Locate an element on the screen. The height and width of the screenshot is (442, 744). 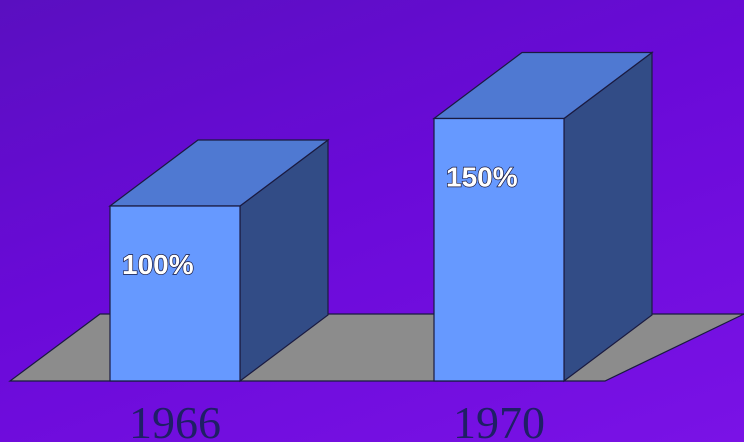
data-label-1970: 150% is located at coordinates (482, 177).